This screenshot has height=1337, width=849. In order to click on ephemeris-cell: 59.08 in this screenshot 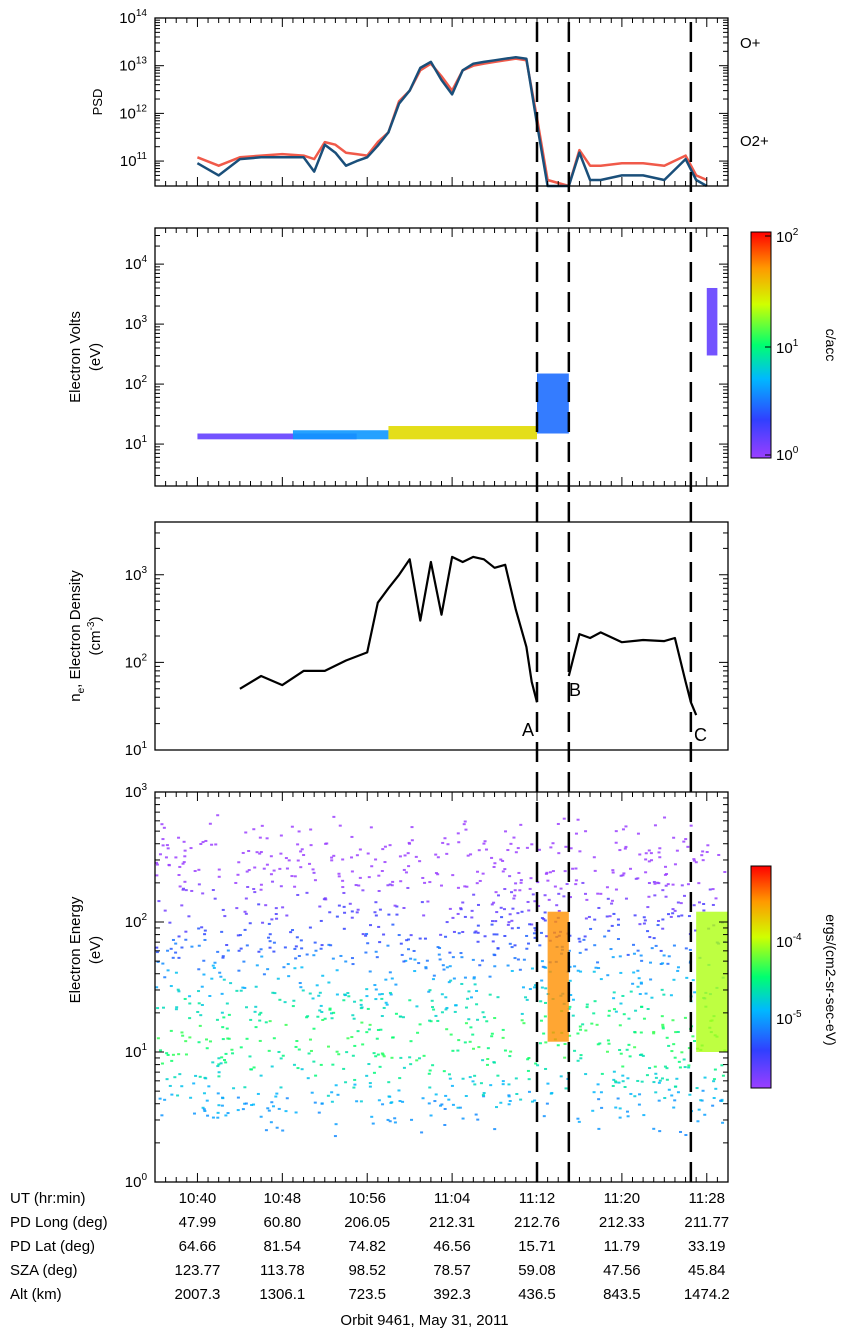, I will do `click(537, 1270)`.